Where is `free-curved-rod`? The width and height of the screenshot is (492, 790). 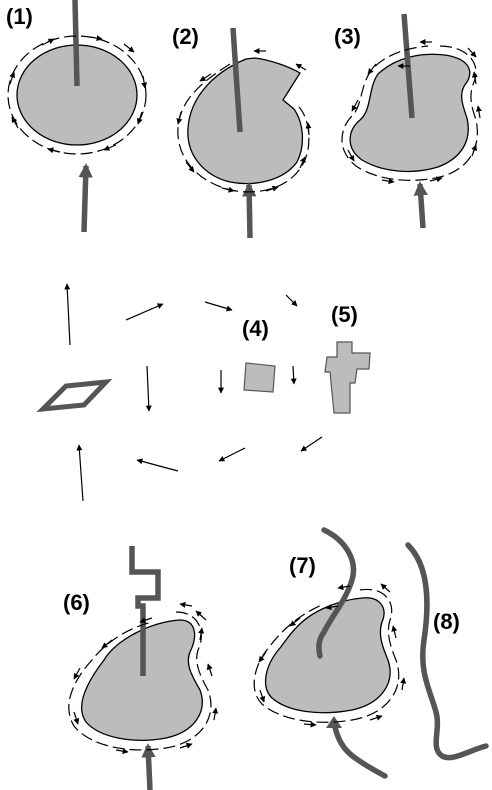
free-curved-rod is located at coordinates (447, 651).